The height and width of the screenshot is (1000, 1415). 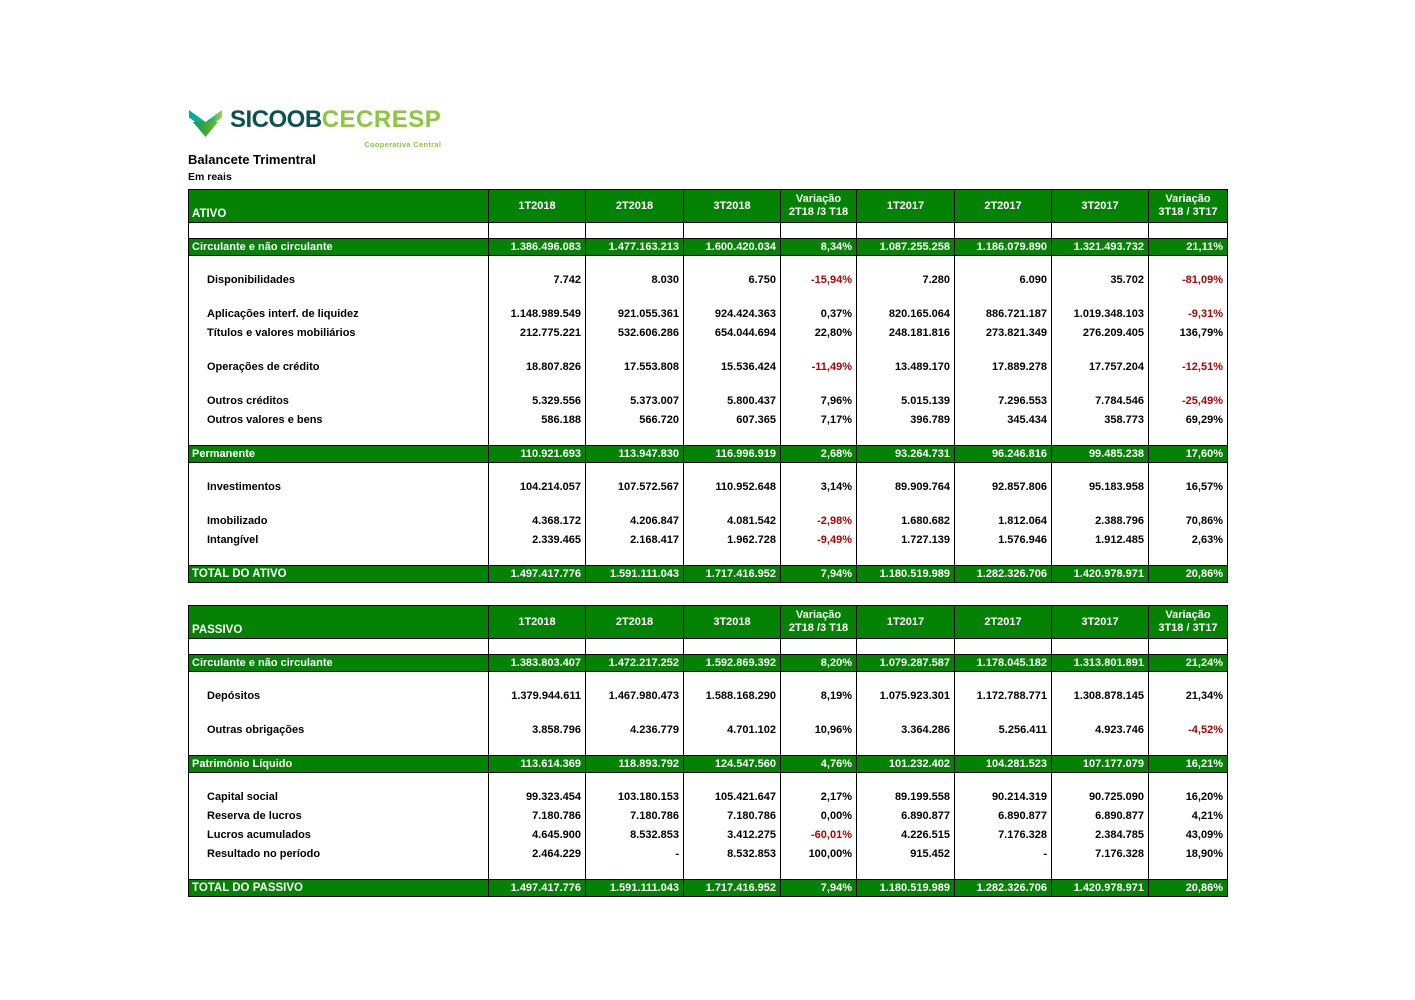 I want to click on ativo-section-title: ATIVO, so click(x=339, y=206).